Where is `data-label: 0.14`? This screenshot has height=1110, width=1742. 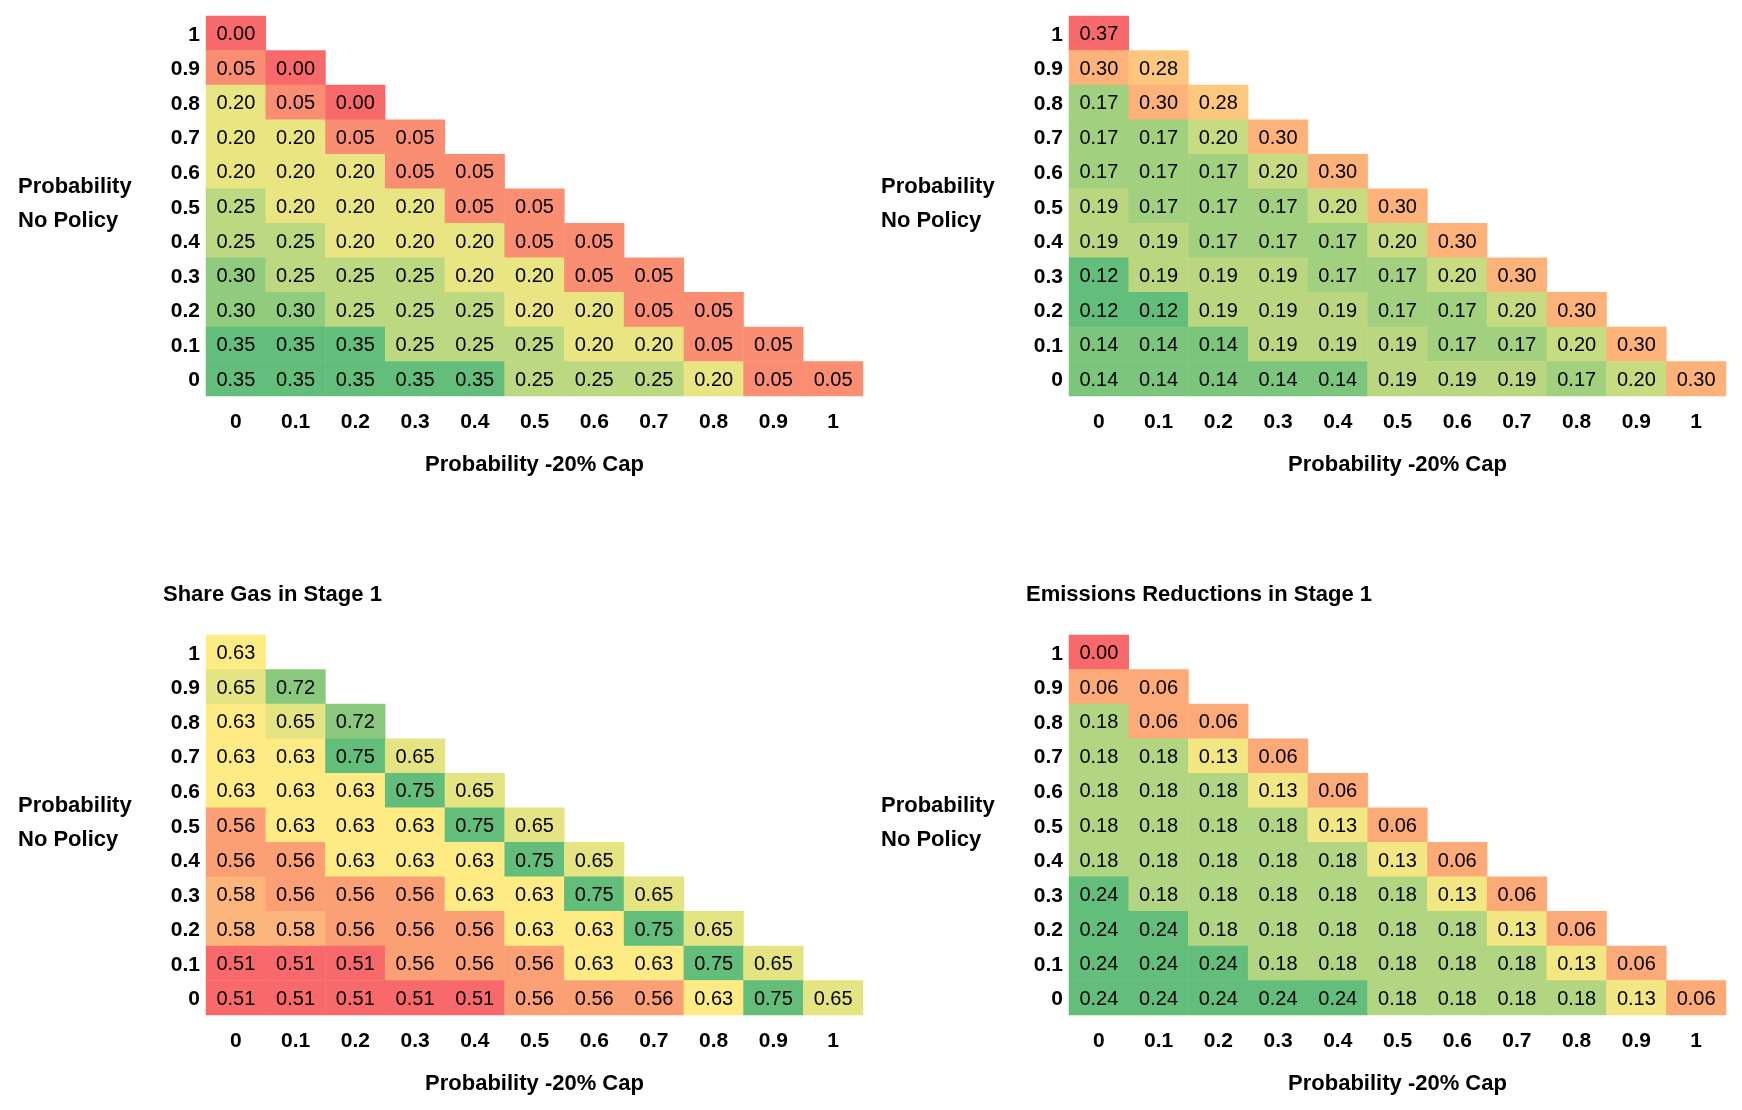 data-label: 0.14 is located at coordinates (1099, 344).